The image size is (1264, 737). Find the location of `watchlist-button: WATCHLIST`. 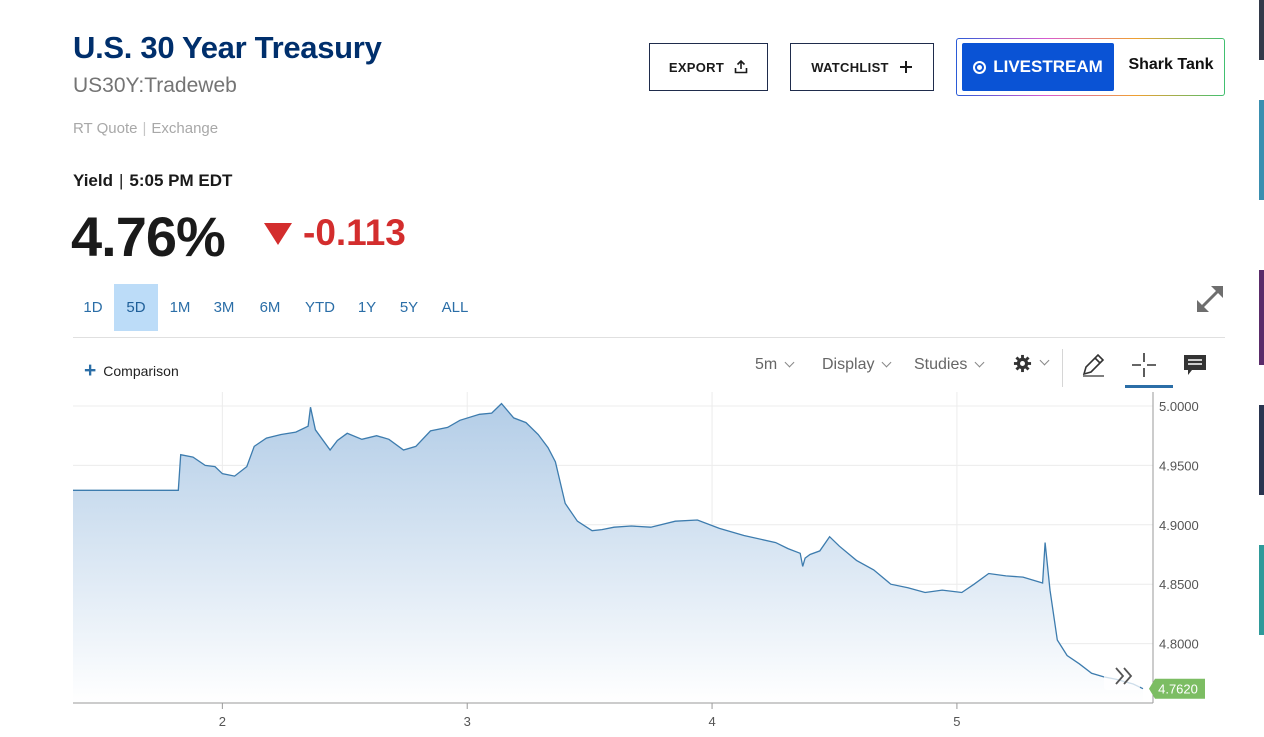

watchlist-button: WATCHLIST is located at coordinates (862, 67).